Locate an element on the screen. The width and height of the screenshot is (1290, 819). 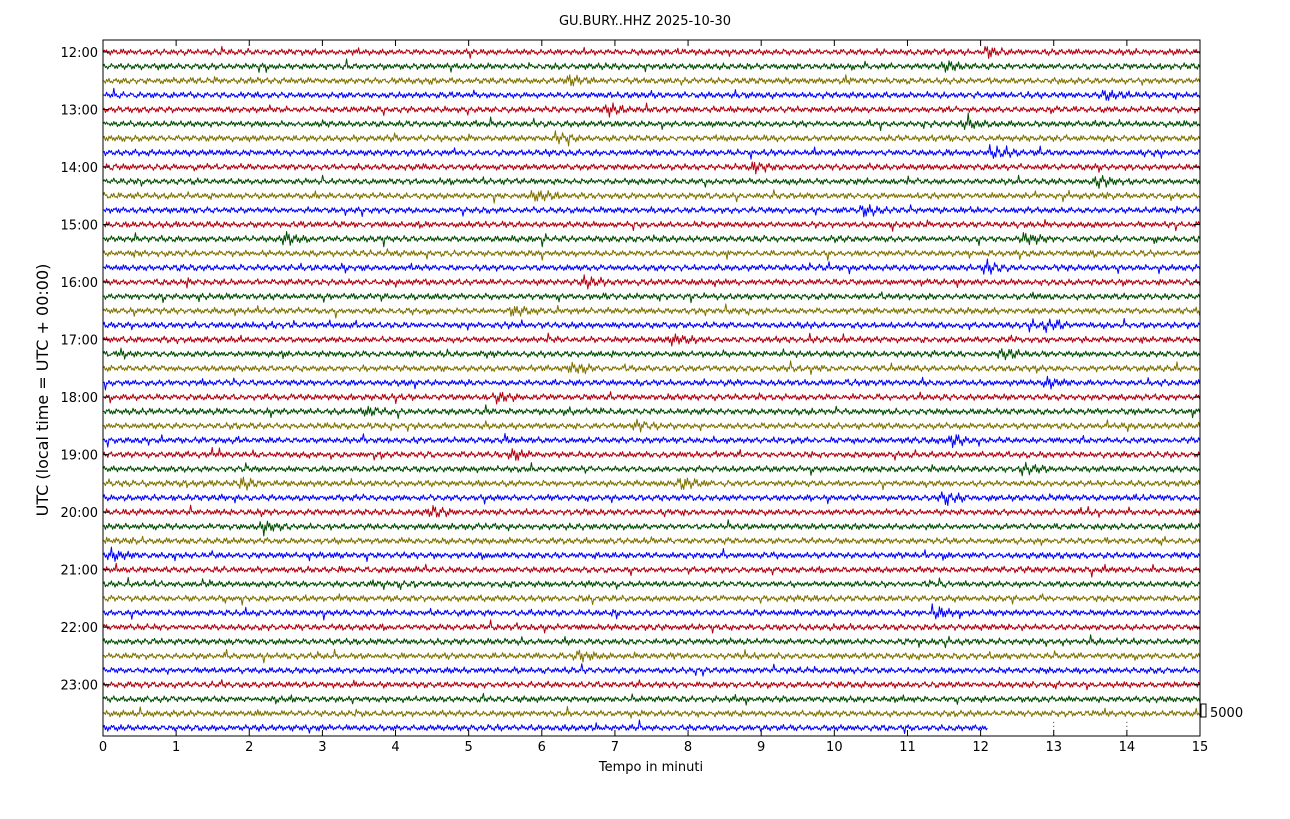
y-tick-label: 20:00 is located at coordinates (79, 513).